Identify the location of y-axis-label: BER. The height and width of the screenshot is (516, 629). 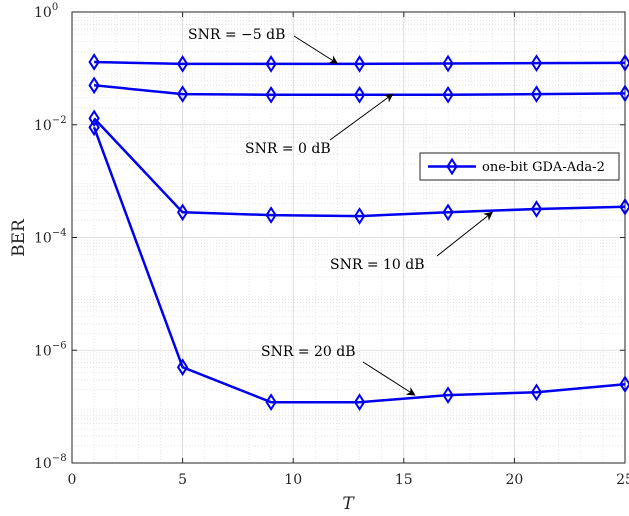
(19, 237).